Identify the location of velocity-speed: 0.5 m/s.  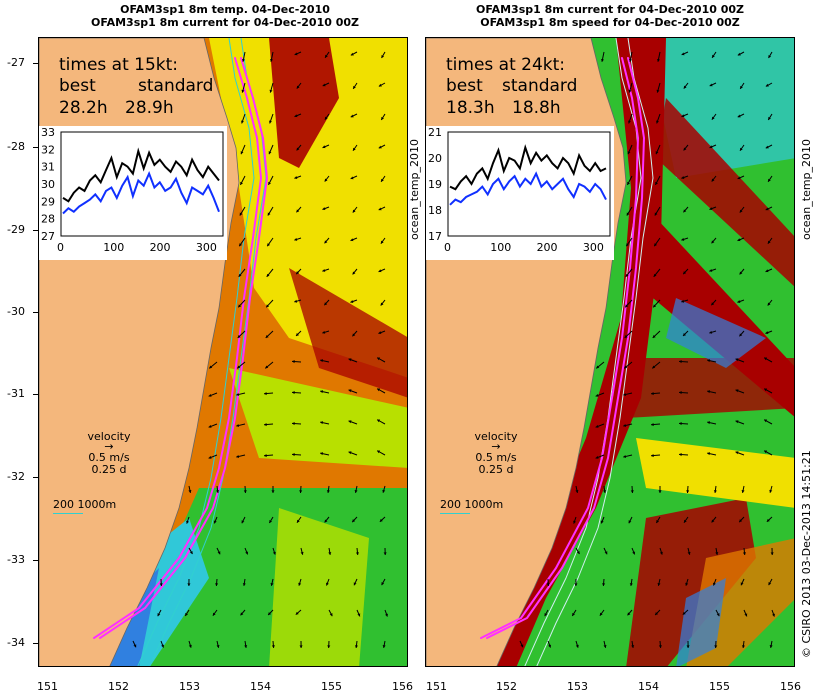
(496, 457).